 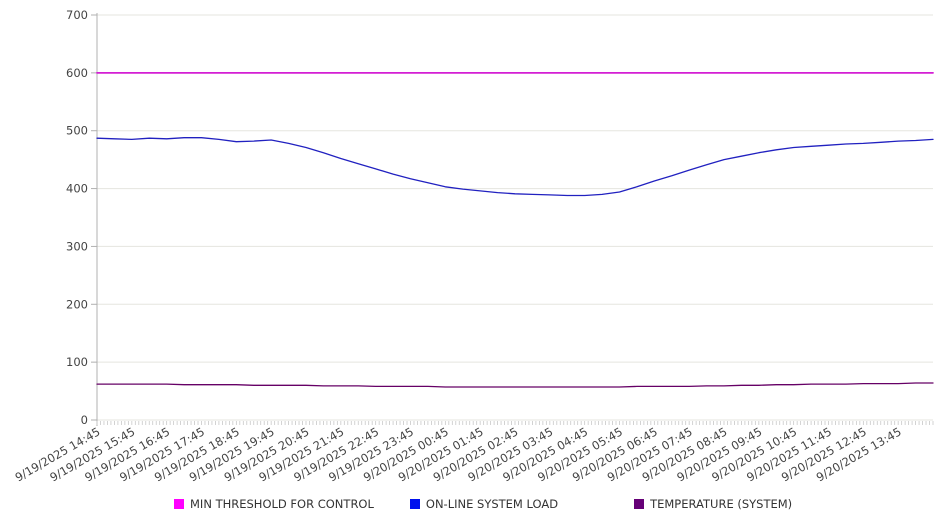 What do you see at coordinates (282, 504) in the screenshot?
I see `legend-label-min-threshold: MIN THRESHOLD FOR CONTROL` at bounding box center [282, 504].